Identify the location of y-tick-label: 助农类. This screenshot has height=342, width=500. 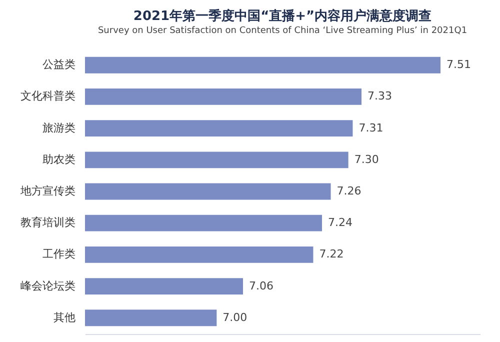
(59, 159).